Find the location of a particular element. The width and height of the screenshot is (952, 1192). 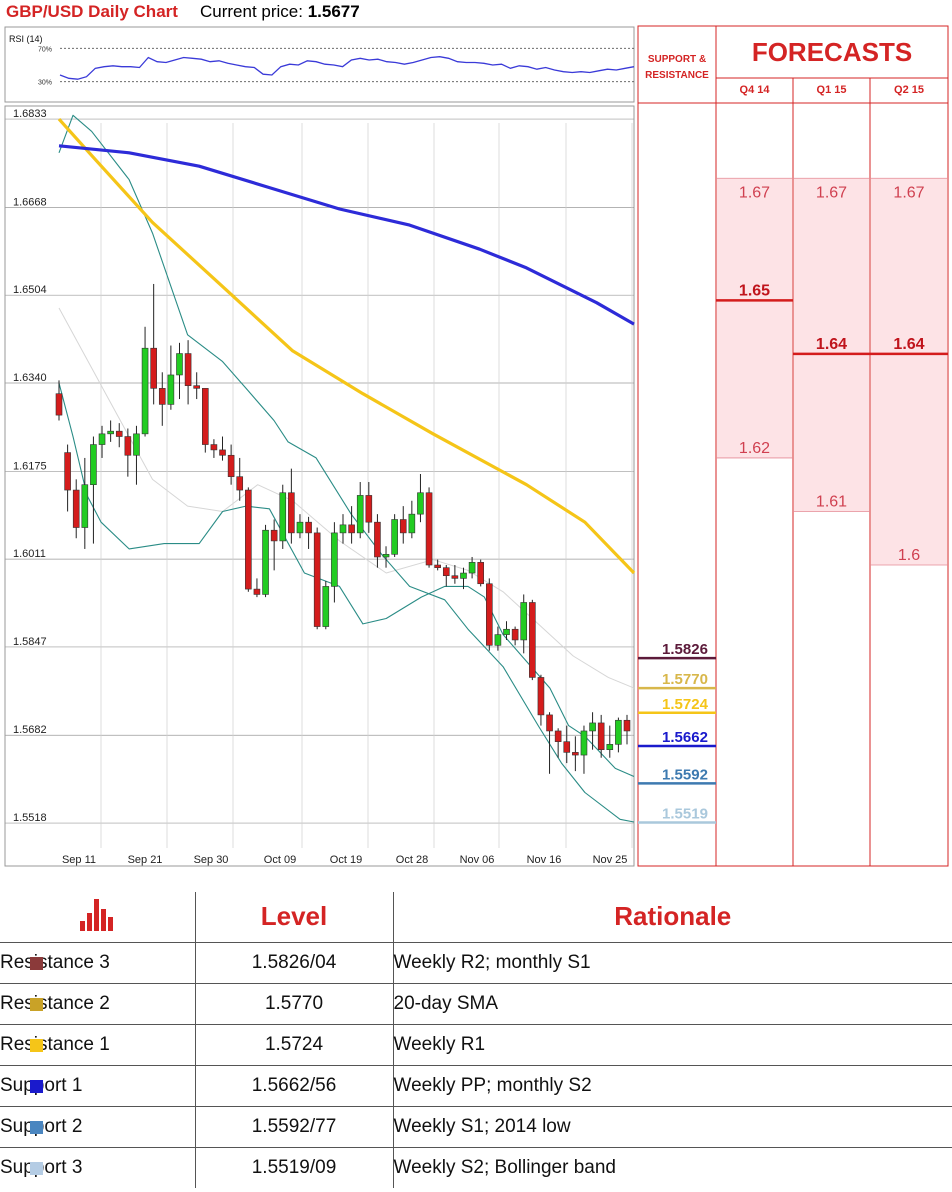

level-name-cell: Resistance 3 is located at coordinates (98, 962).